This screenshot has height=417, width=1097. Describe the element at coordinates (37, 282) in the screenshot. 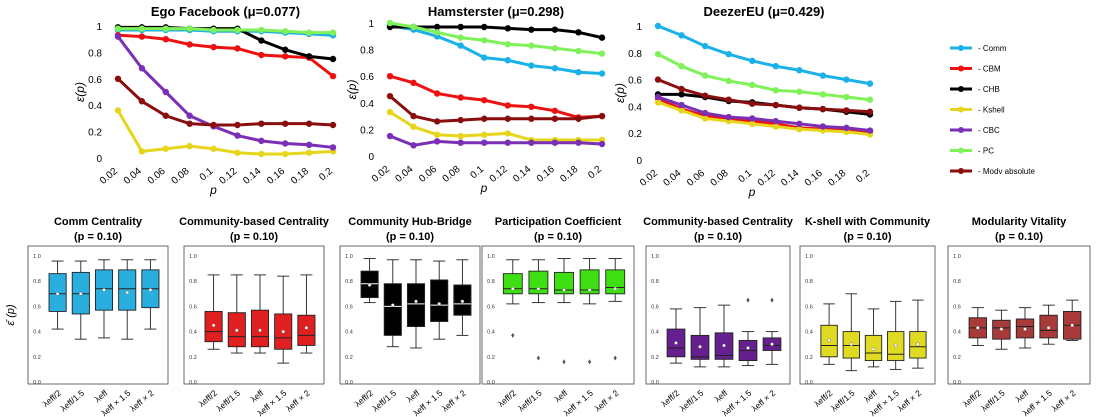

I see `y-tick-label: 0.8` at that location.